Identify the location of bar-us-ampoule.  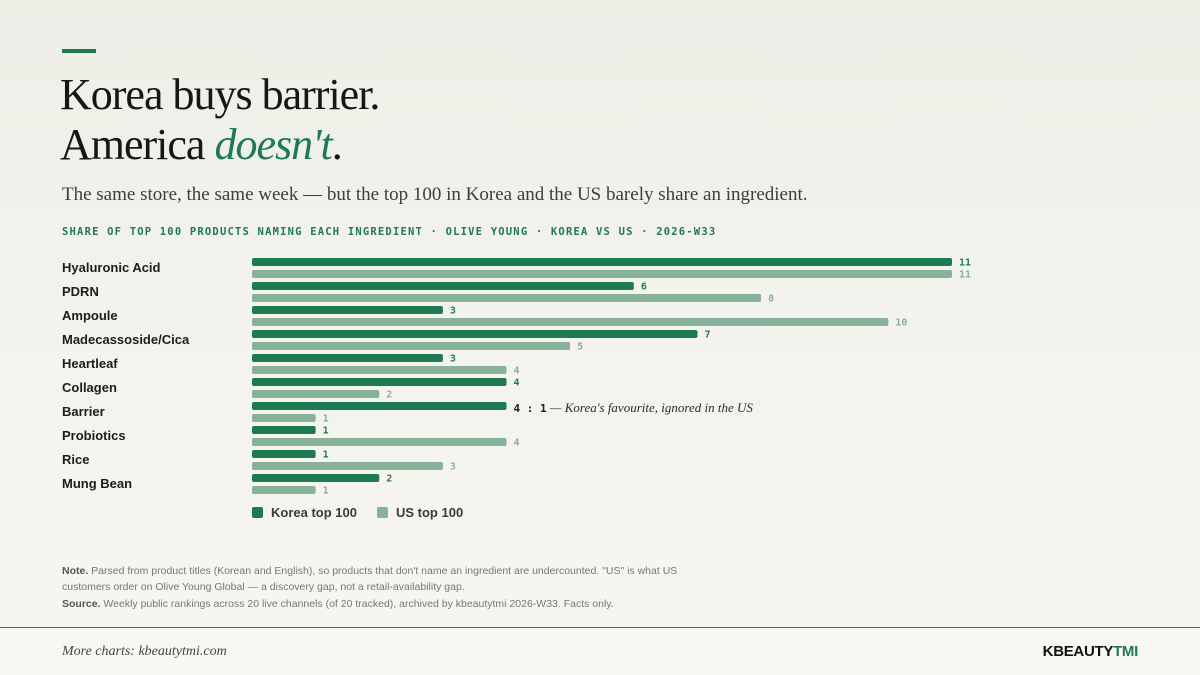
(570, 322).